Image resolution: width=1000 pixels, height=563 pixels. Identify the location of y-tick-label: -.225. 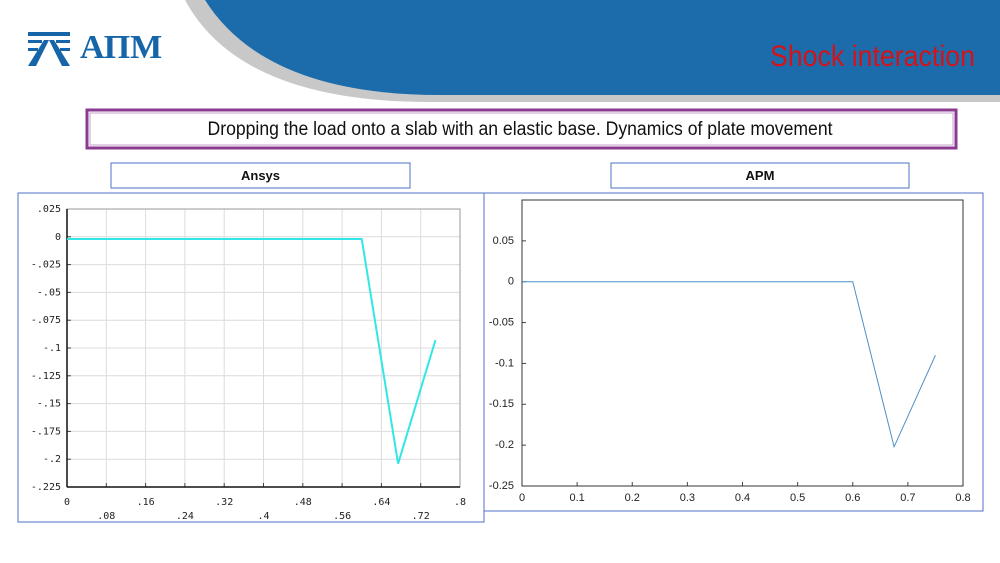
(46, 487).